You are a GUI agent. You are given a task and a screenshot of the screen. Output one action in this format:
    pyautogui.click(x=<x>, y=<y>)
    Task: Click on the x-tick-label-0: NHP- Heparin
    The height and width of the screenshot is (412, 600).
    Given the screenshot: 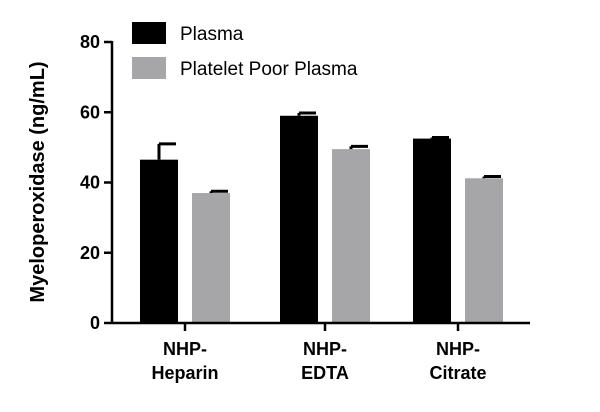 What is the action you would take?
    pyautogui.click(x=184, y=361)
    